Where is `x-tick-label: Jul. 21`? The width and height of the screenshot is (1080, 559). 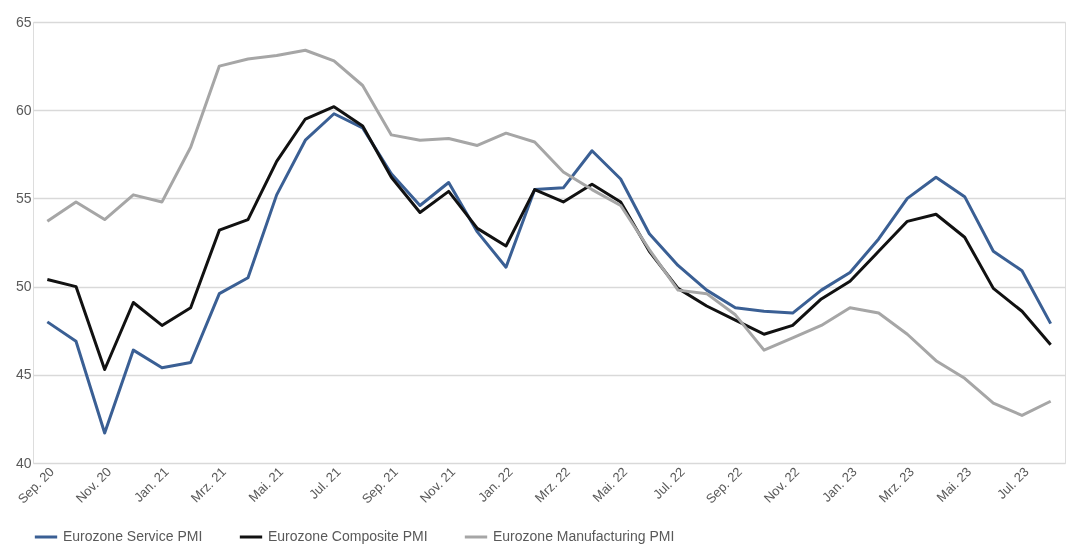
x-tick-label: Jul. 21 is located at coordinates (324, 483).